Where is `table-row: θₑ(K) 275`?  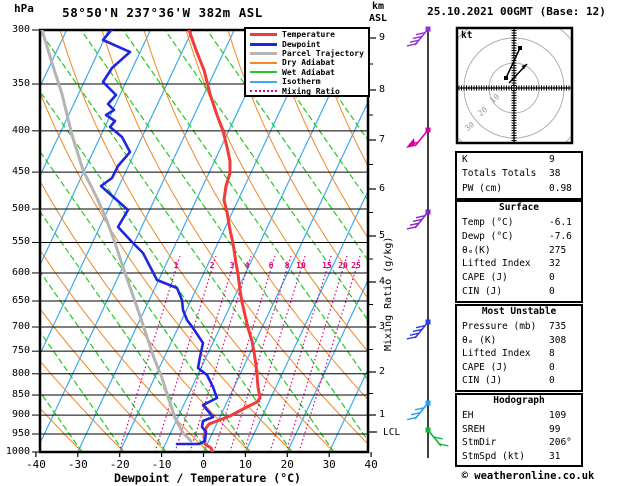
table-row: θₑ(K) 275 is located at coordinates (519, 251).